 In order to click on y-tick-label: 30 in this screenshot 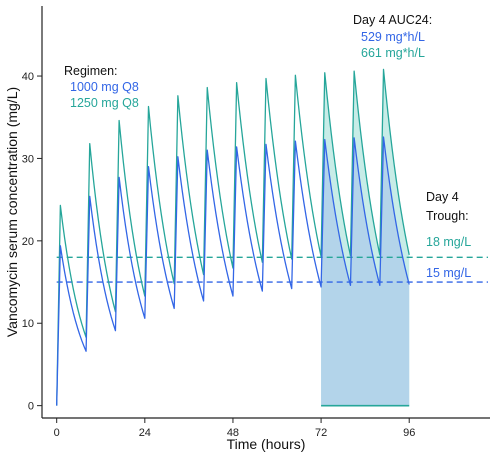, I will do `click(28, 159)`.